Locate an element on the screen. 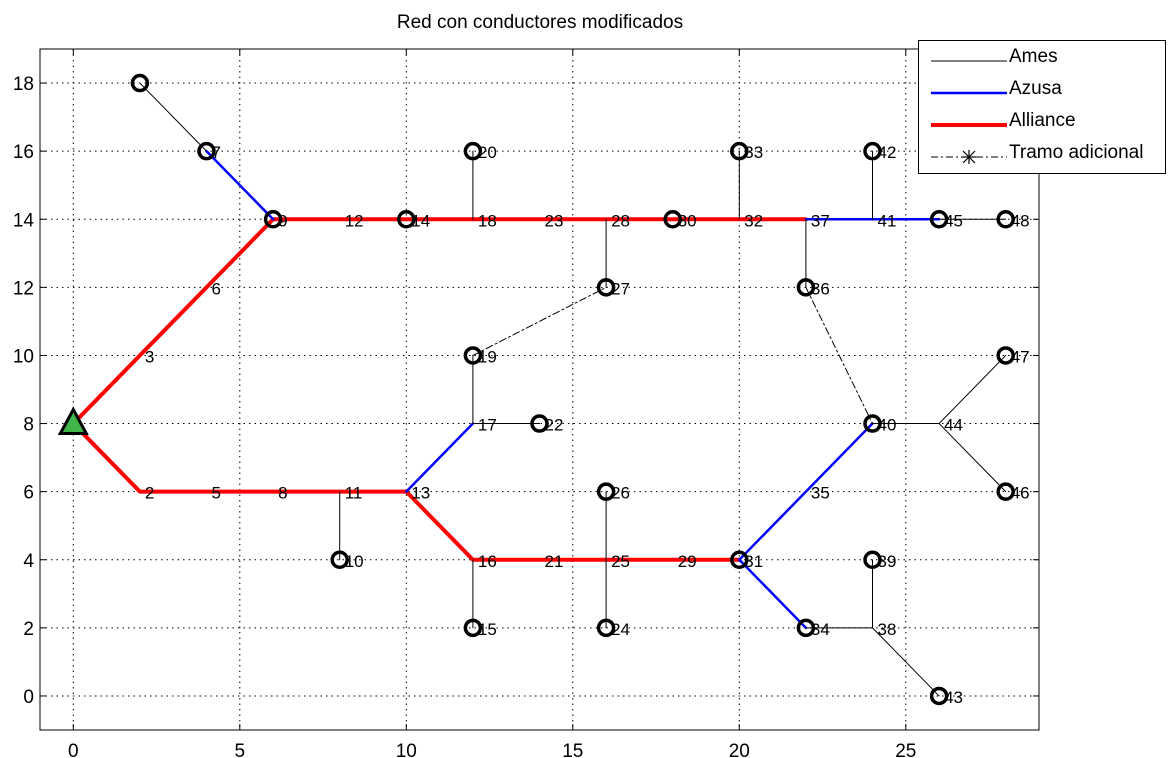  source-marker is located at coordinates (73, 421).